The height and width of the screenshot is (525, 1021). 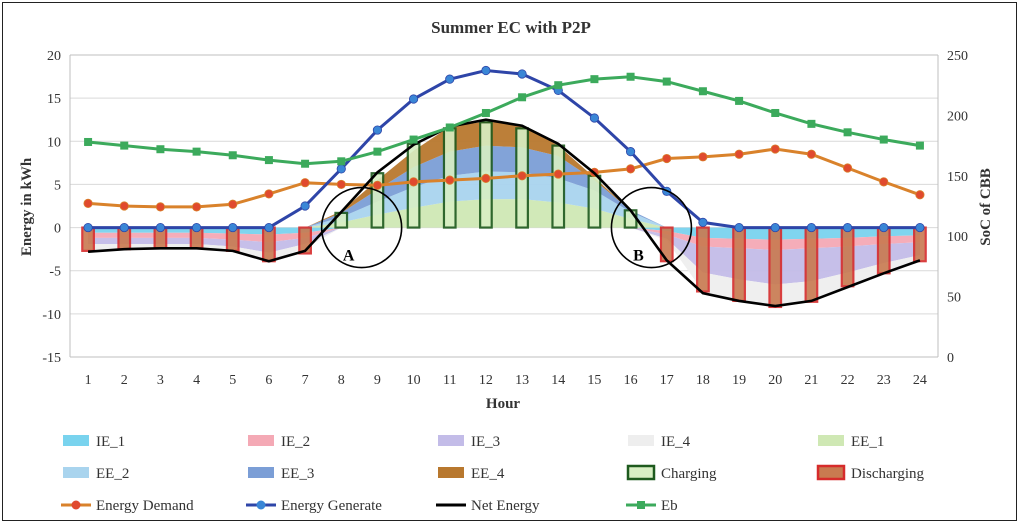 What do you see at coordinates (641, 505) in the screenshot?
I see `legend-eb-marker` at bounding box center [641, 505].